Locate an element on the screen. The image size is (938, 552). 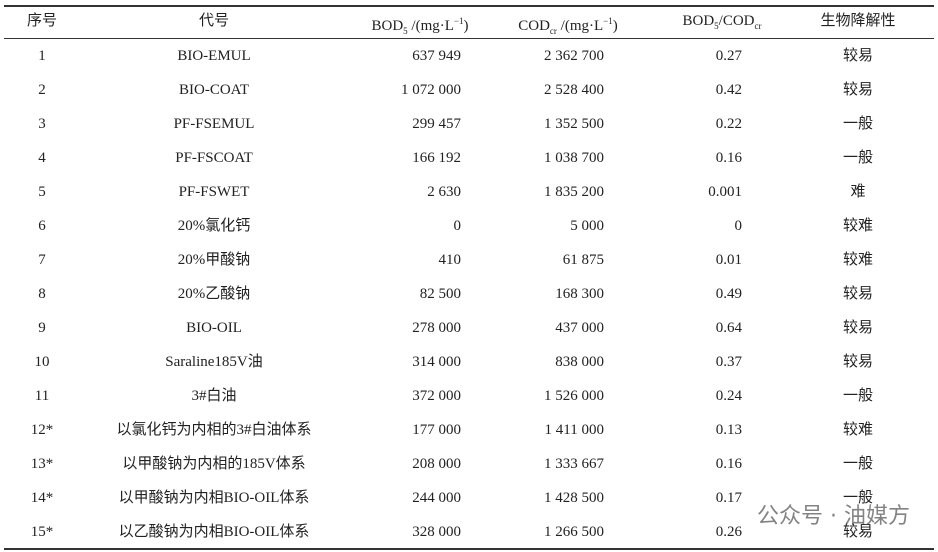
table-cell: 11 is located at coordinates (42, 396).